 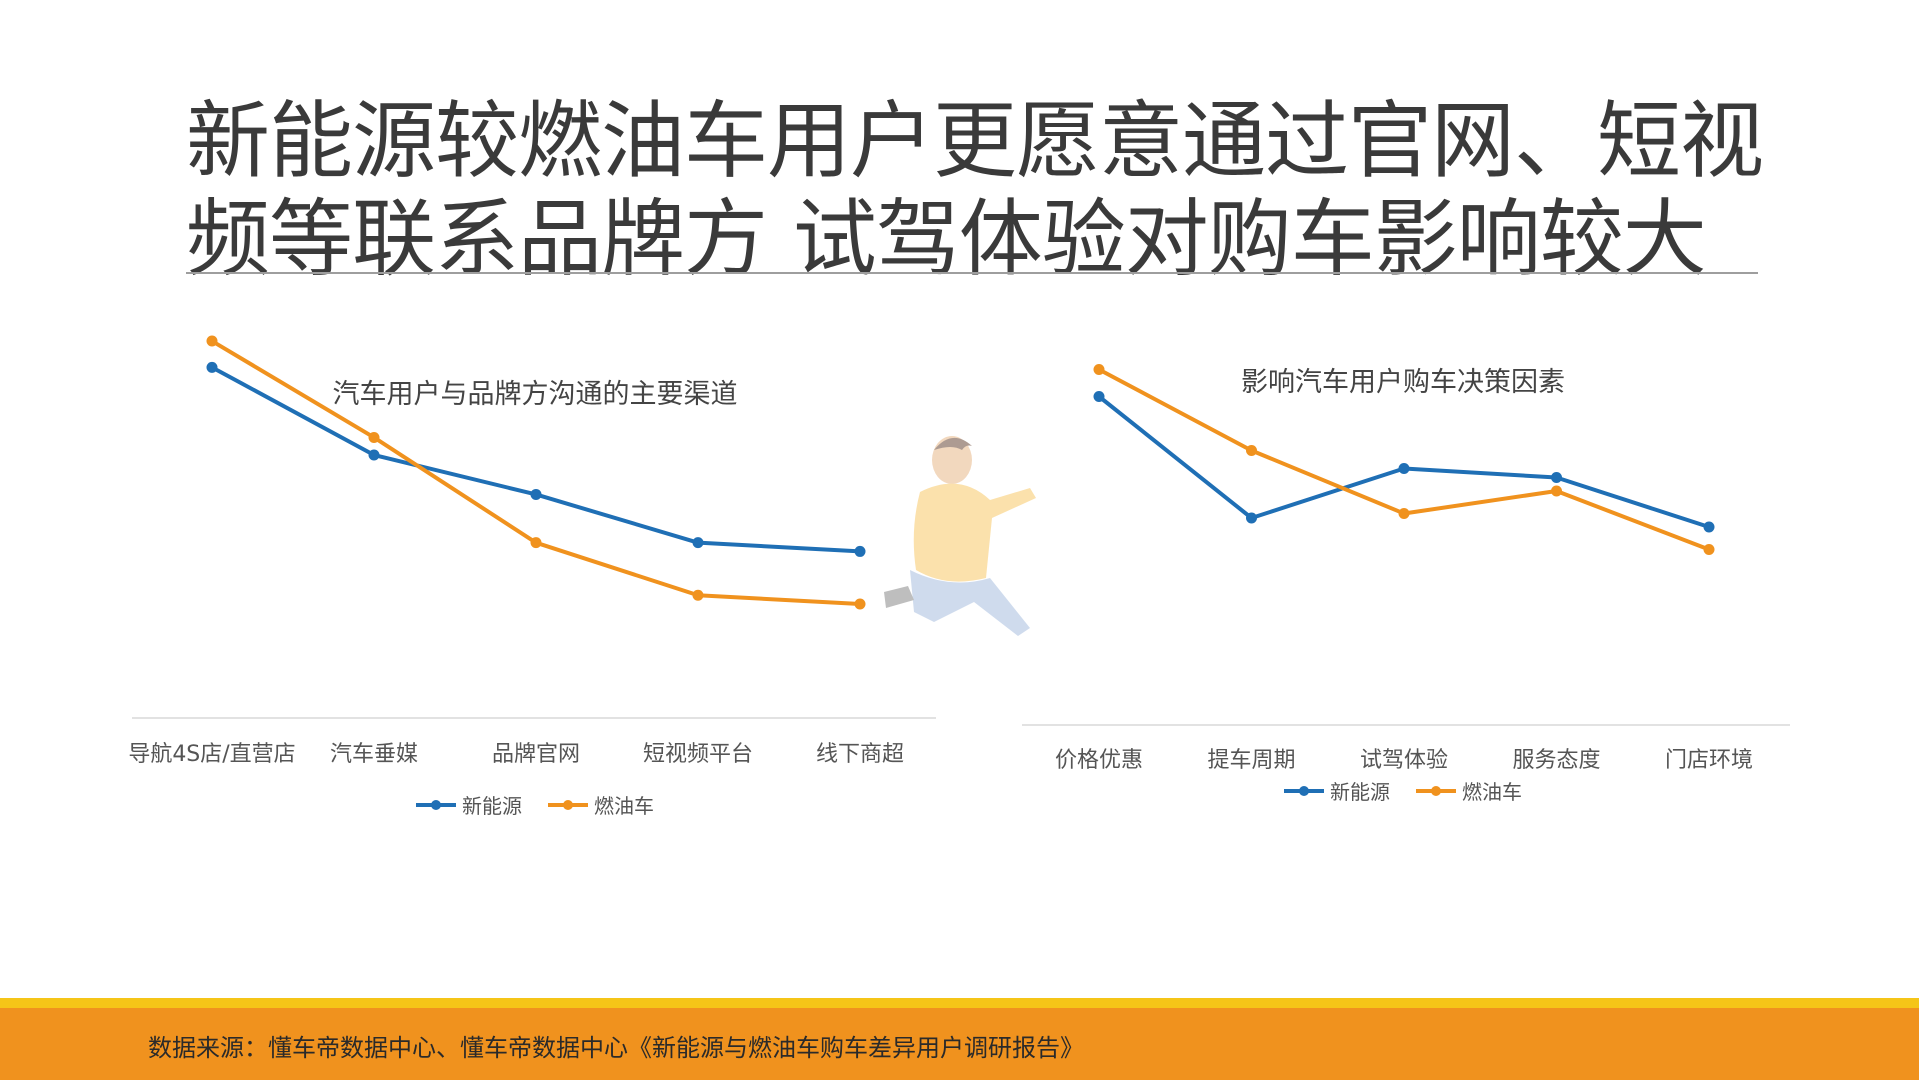 I want to click on factors-x-tick-label: 价格优惠, so click(x=1099, y=760).